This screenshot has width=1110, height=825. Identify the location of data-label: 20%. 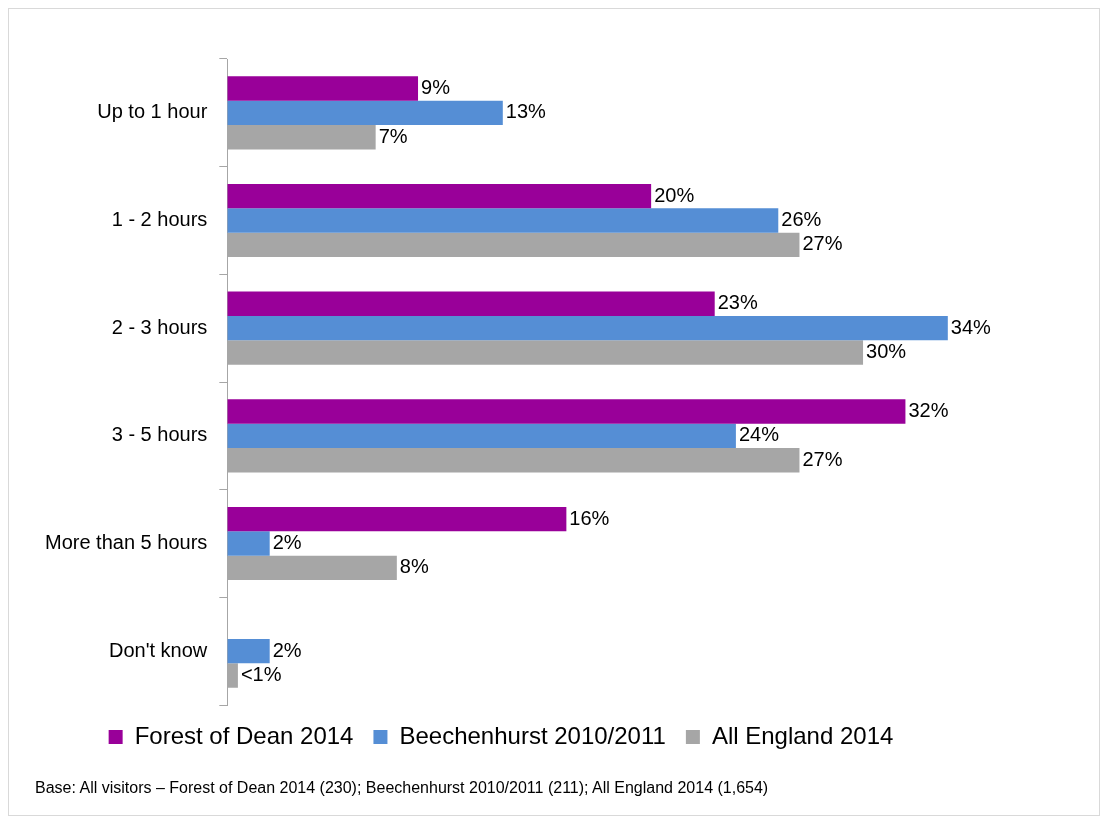
(674, 194).